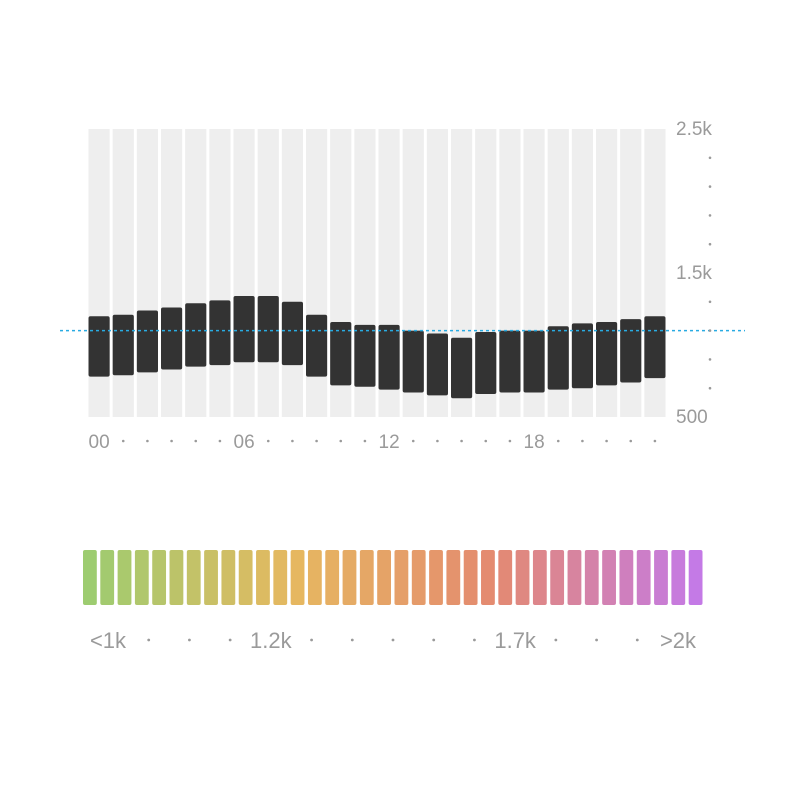 This screenshot has height=800, width=800. I want to click on color-scale-labels: <1k 1.2k 1.7k >2k, so click(393, 640).